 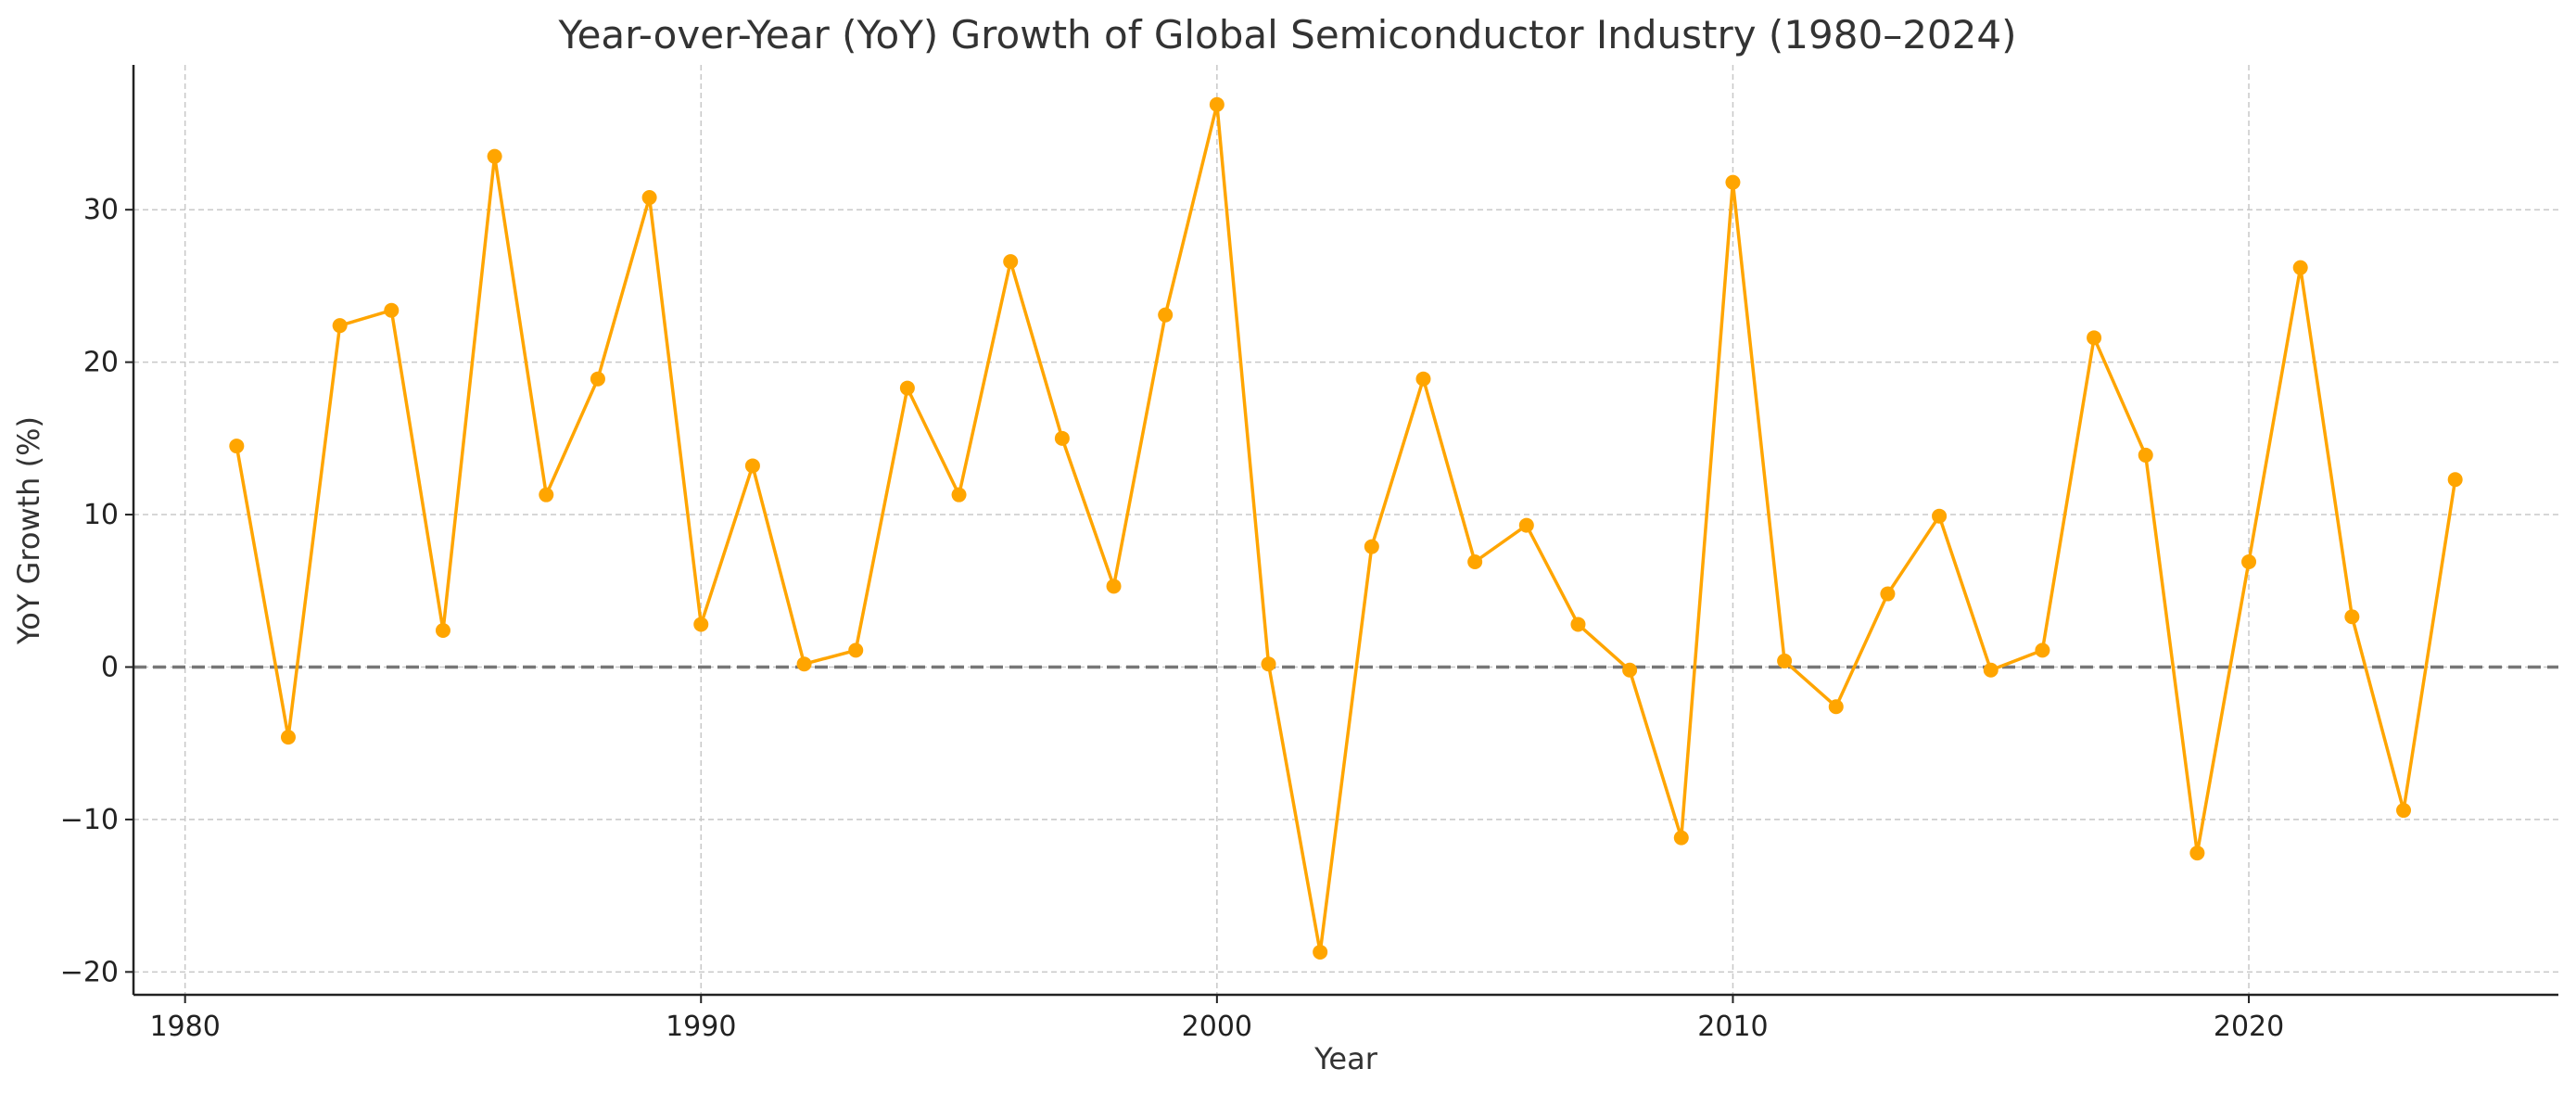 I want to click on x-tick-label: 2000, so click(x=1217, y=1027).